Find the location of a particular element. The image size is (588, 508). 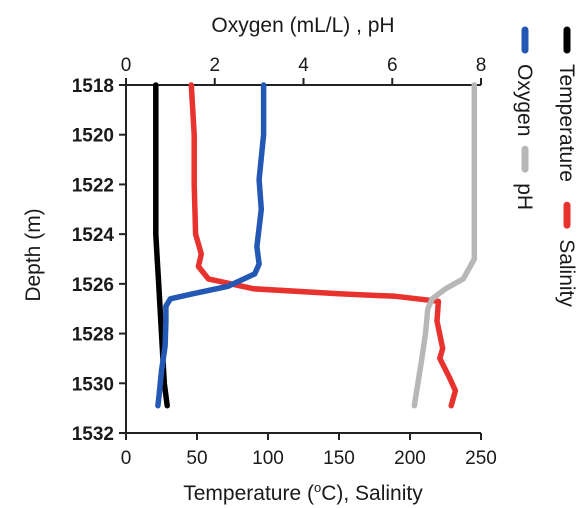

bottom-tick-label: 150 is located at coordinates (339, 458).